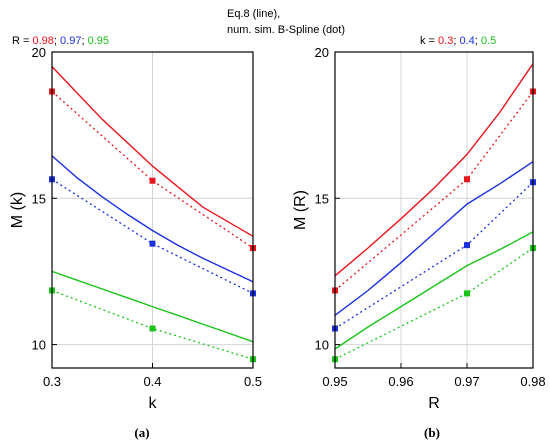 This screenshot has height=445, width=550. What do you see at coordinates (432, 432) in the screenshot?
I see `panel-label: (b)` at bounding box center [432, 432].